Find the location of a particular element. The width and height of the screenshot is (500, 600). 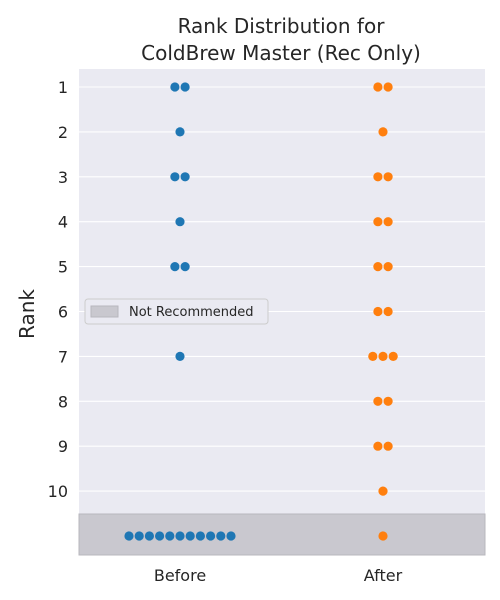

y-tick-label: 6 is located at coordinates (63, 312).